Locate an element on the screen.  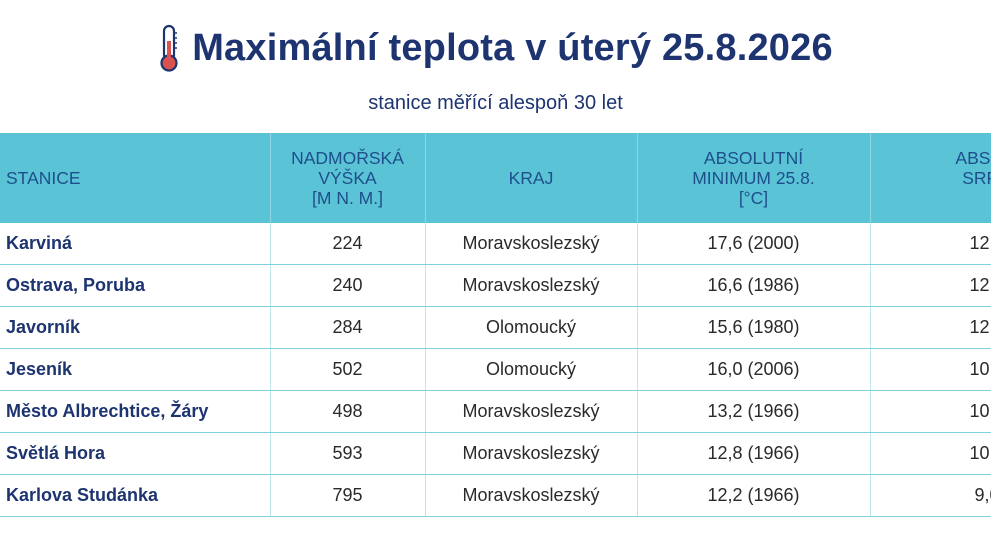
column-header-line: NADMOŘSKÁ is located at coordinates (347, 158).